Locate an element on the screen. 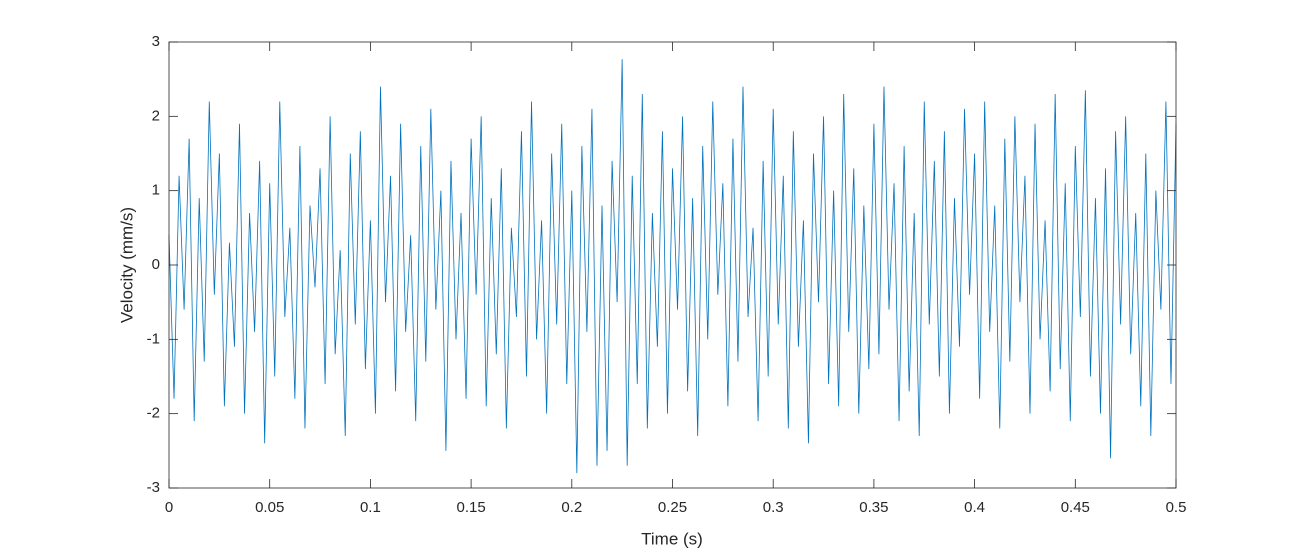  x-tick-label: 0.1 is located at coordinates (370, 507).